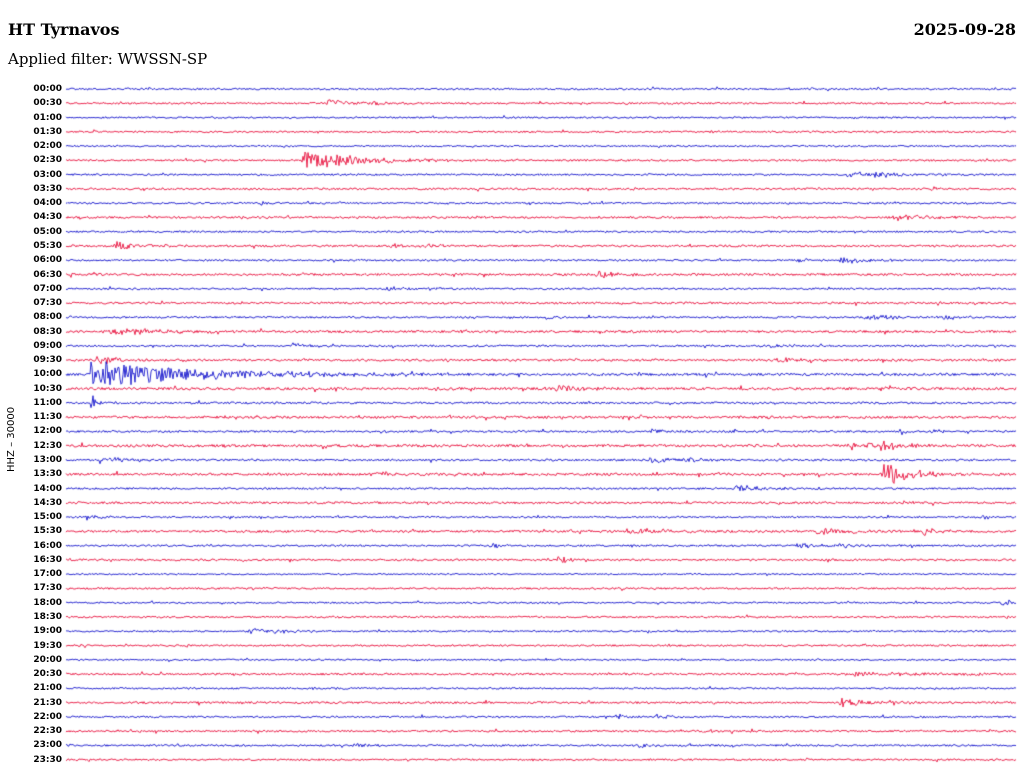 Image resolution: width=1024 pixels, height=780 pixels. I want to click on station-title: HT Tyrnavos, so click(64, 29).